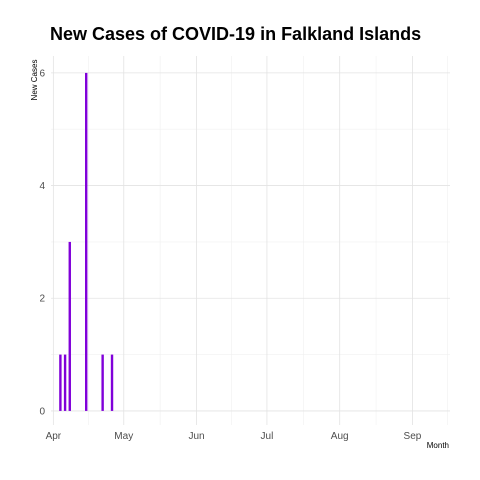 The width and height of the screenshot is (480, 480). Describe the element at coordinates (42, 299) in the screenshot. I see `y-tick-label: 2` at that location.